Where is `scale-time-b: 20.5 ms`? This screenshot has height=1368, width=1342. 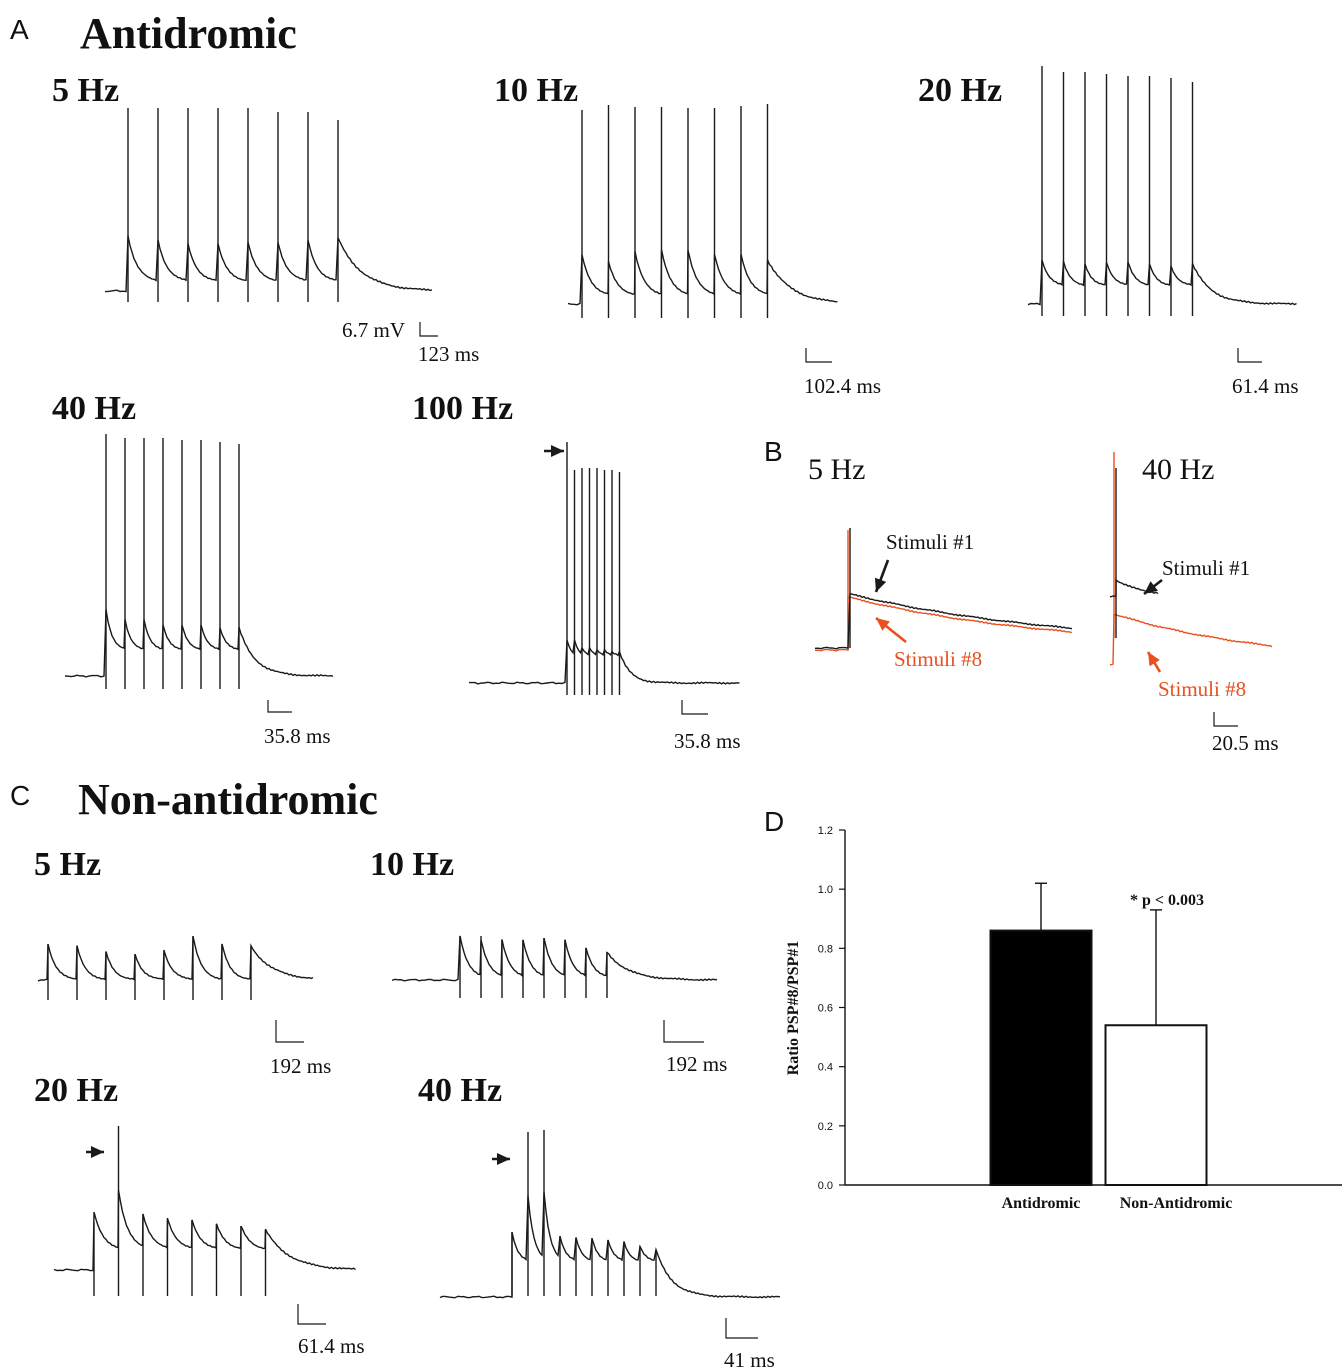 scale-time-b: 20.5 ms is located at coordinates (1245, 743).